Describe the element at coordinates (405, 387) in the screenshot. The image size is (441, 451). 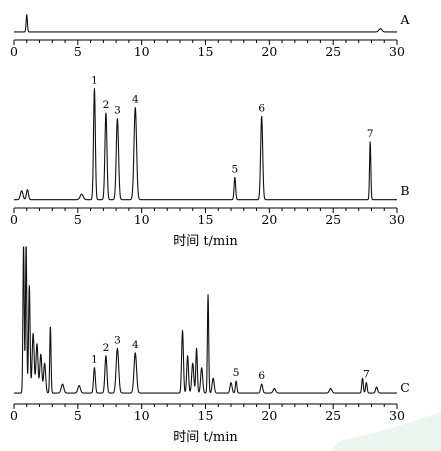
I see `panel-label-c: C` at that location.